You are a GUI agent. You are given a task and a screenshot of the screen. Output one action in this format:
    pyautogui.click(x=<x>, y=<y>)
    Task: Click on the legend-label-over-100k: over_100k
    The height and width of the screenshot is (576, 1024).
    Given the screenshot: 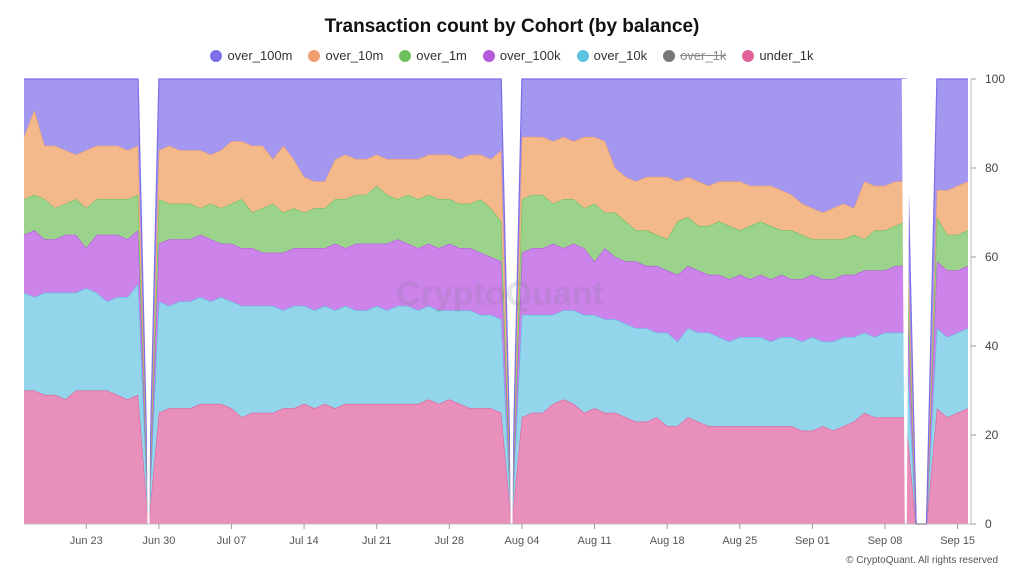 What is the action you would take?
    pyautogui.click(x=530, y=55)
    